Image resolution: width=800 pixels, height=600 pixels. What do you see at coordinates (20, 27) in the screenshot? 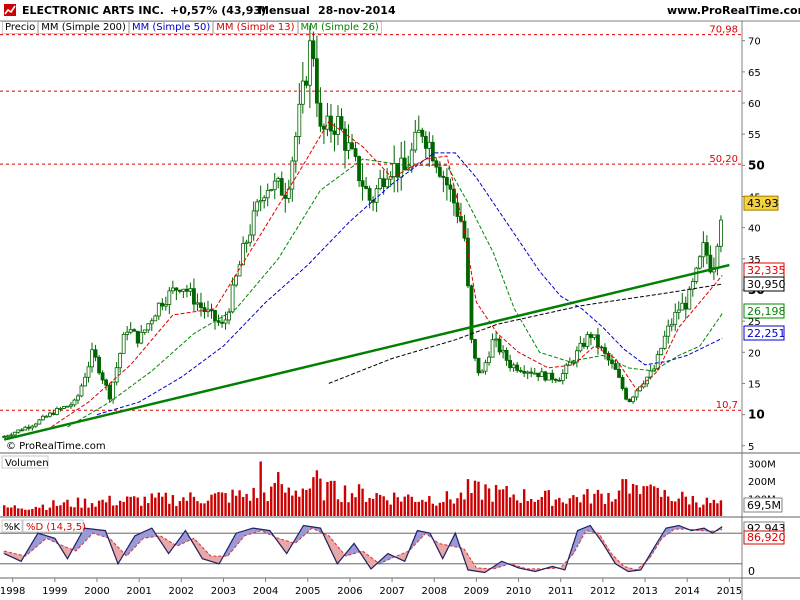
I see `legend-price: Precio` at bounding box center [20, 27].